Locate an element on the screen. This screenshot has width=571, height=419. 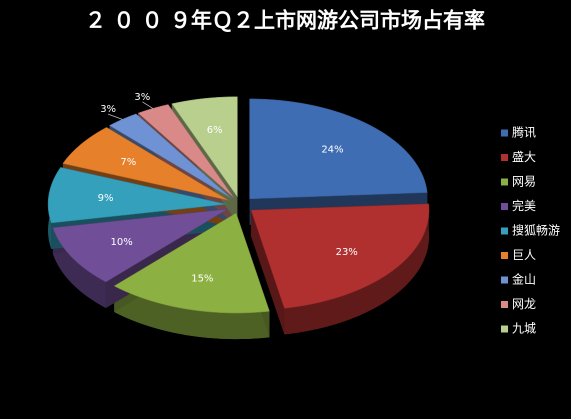
legend-label: 金山 is located at coordinates (524, 279).